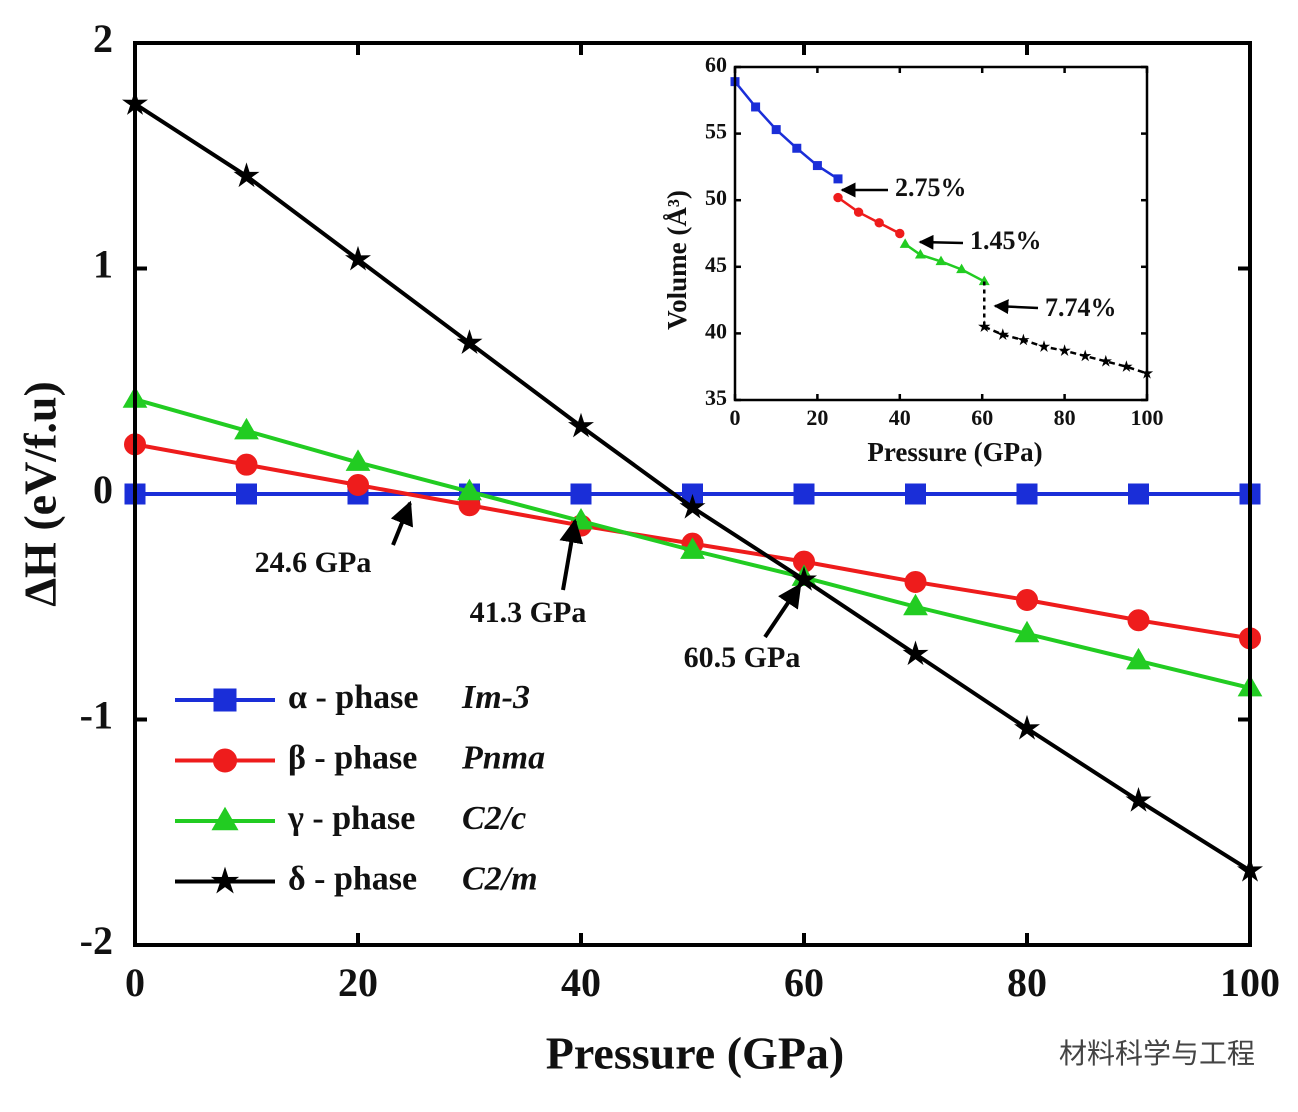 The height and width of the screenshot is (1112, 1298). I want to click on series-line, so click(869, 215).